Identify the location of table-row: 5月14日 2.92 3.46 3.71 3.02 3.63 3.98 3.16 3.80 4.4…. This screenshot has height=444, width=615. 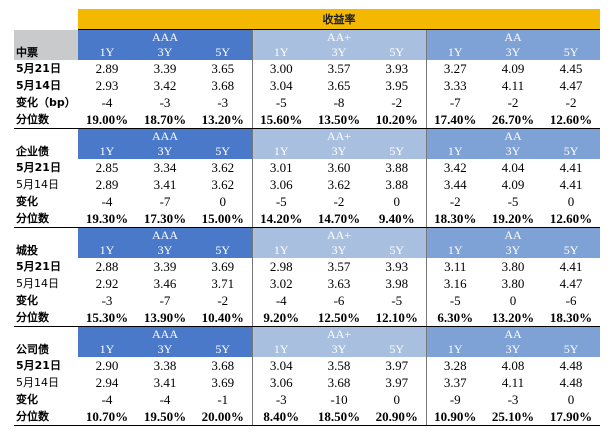
(307, 283).